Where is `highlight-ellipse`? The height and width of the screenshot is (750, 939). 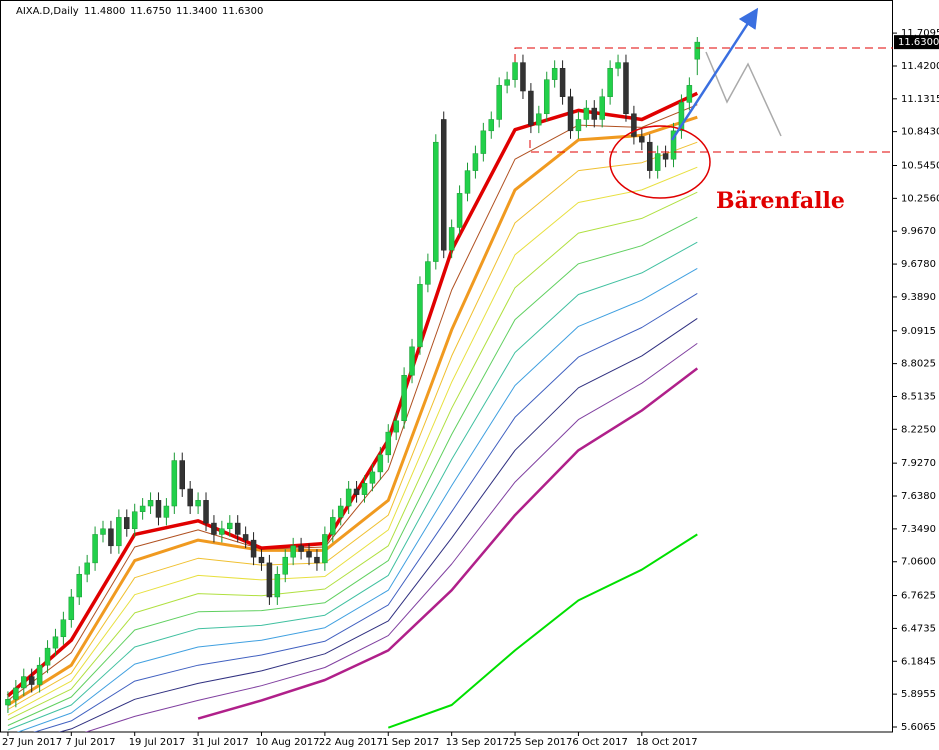 highlight-ellipse is located at coordinates (660, 162).